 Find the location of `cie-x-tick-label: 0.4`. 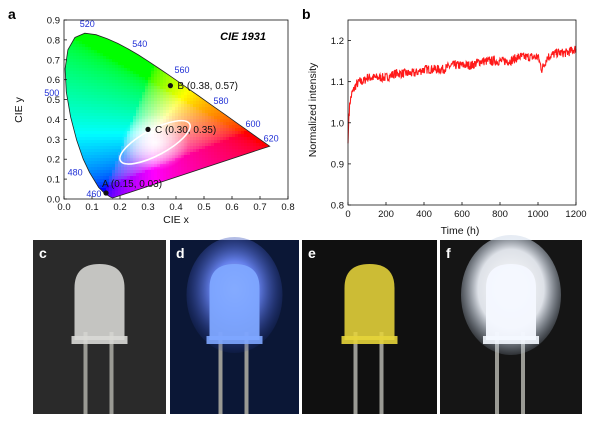

cie-x-tick-label: 0.4 is located at coordinates (175, 207).